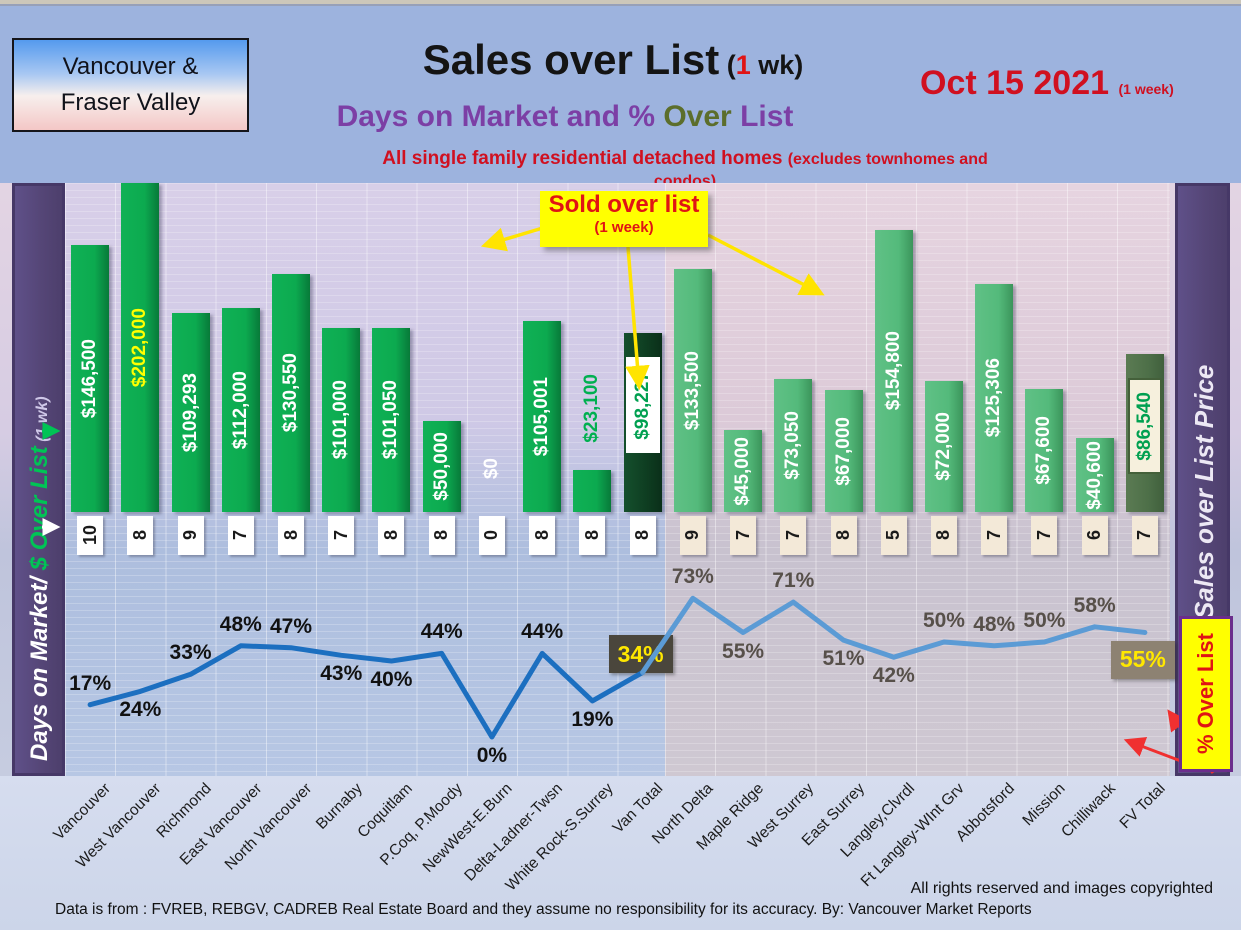 This screenshot has height=930, width=1241. What do you see at coordinates (391, 679) in the screenshot?
I see `pct-value-label: 40%` at bounding box center [391, 679].